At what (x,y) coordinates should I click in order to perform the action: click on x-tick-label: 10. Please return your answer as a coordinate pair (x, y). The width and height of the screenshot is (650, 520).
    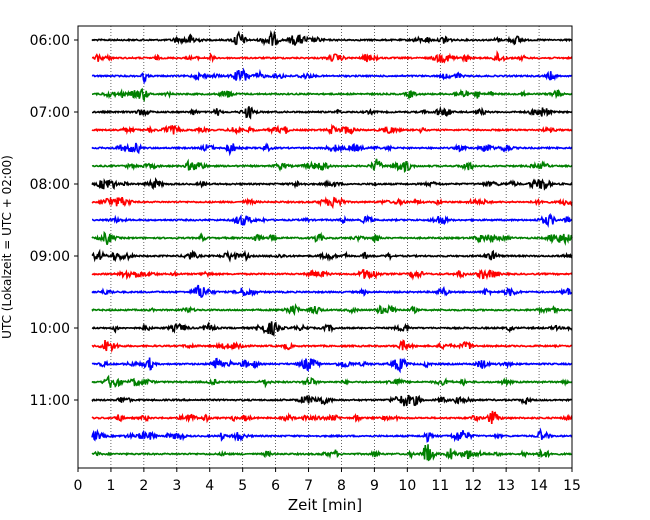
    Looking at the image, I should click on (407, 486).